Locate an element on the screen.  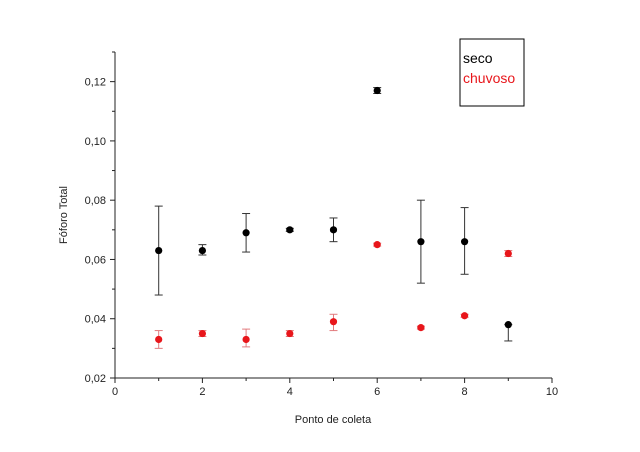
y-tick-label: 0,12 is located at coordinates (95, 83).